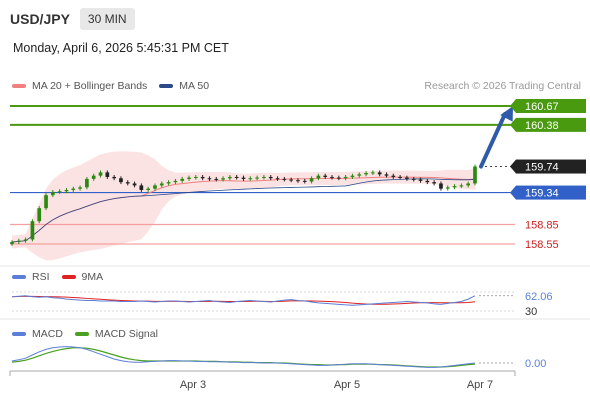 The image size is (590, 400). Describe the element at coordinates (542, 126) in the screenshot. I see `price-label-1: 160.38` at that location.